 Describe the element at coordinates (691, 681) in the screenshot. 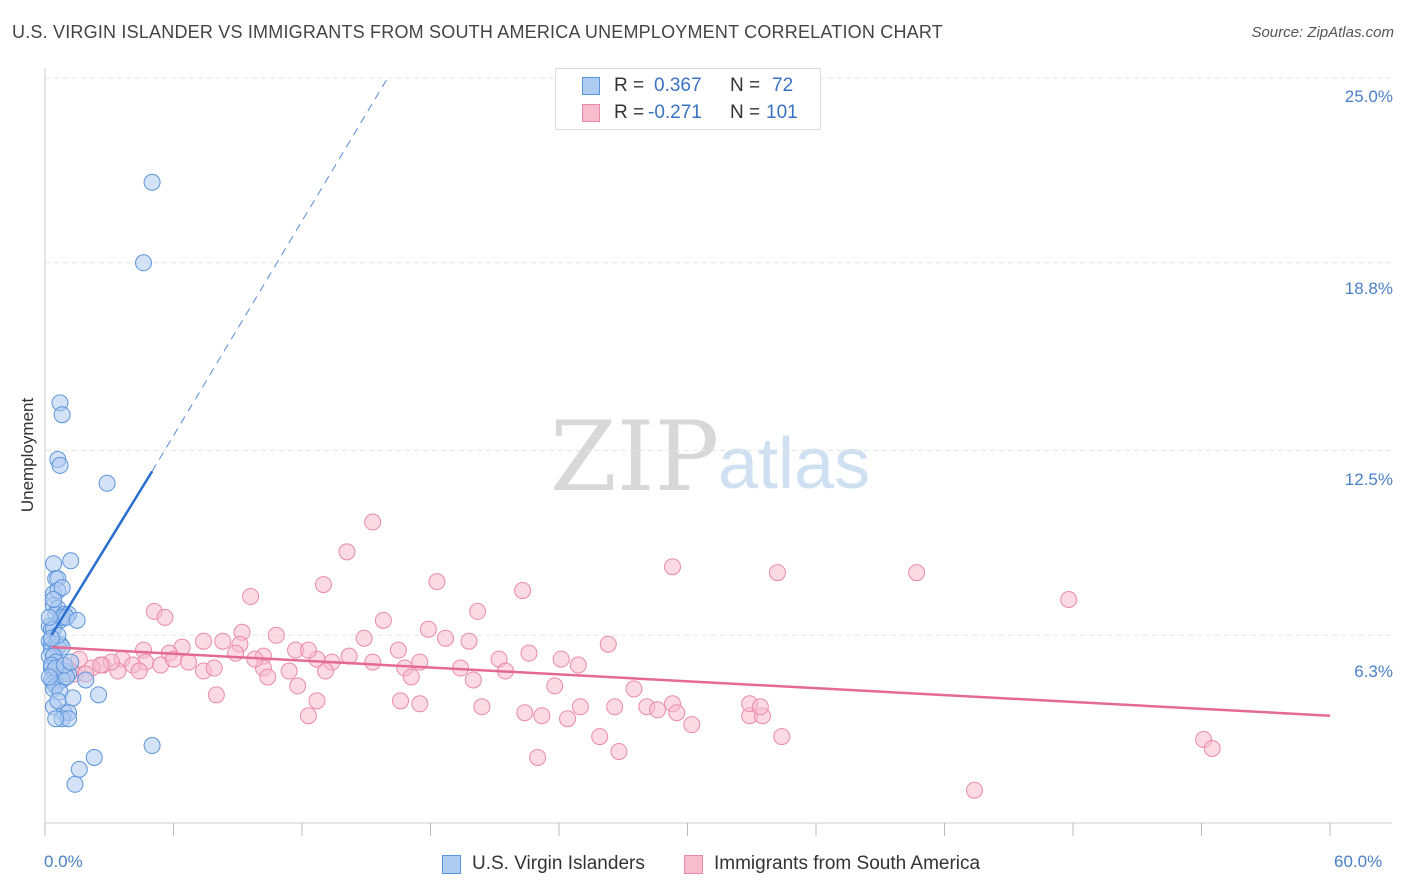

I see `trend-line-immigrants` at that location.